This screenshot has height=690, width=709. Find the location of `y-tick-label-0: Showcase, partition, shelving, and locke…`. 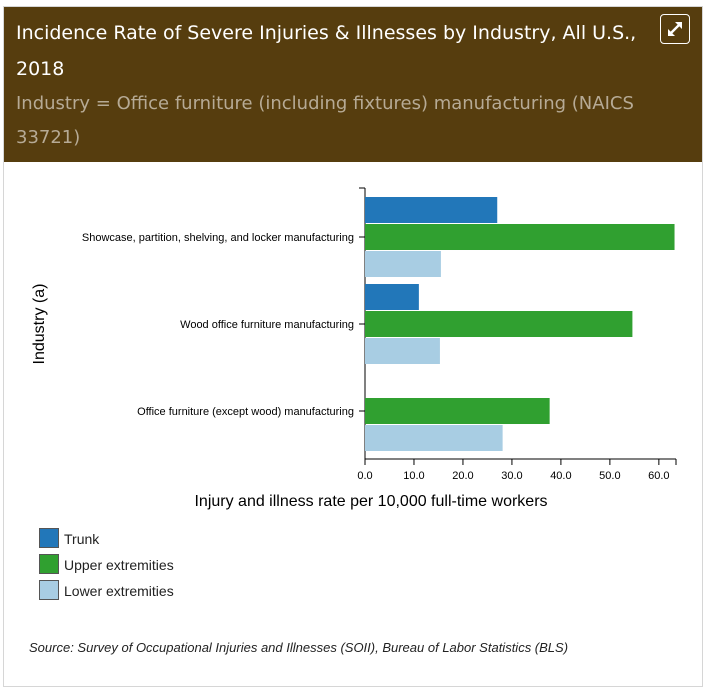

y-tick-label-0: Showcase, partition, shelving, and locke… is located at coordinates (218, 238).